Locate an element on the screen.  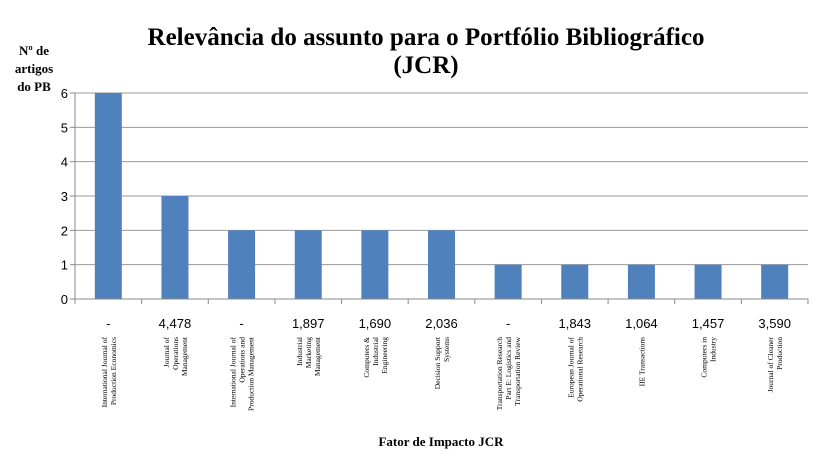
impact-factor-label: 3,590 is located at coordinates (774, 323).